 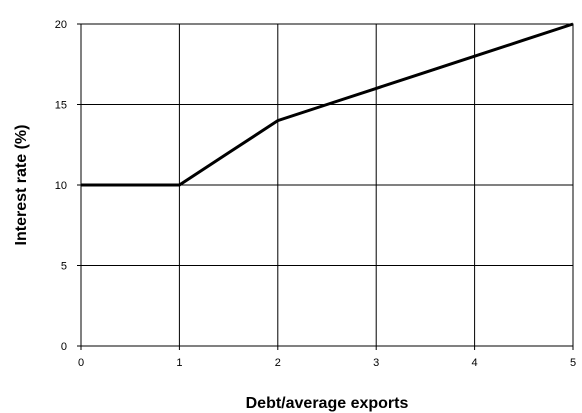 What do you see at coordinates (61, 25) in the screenshot?
I see `y-tick-label: 20` at bounding box center [61, 25].